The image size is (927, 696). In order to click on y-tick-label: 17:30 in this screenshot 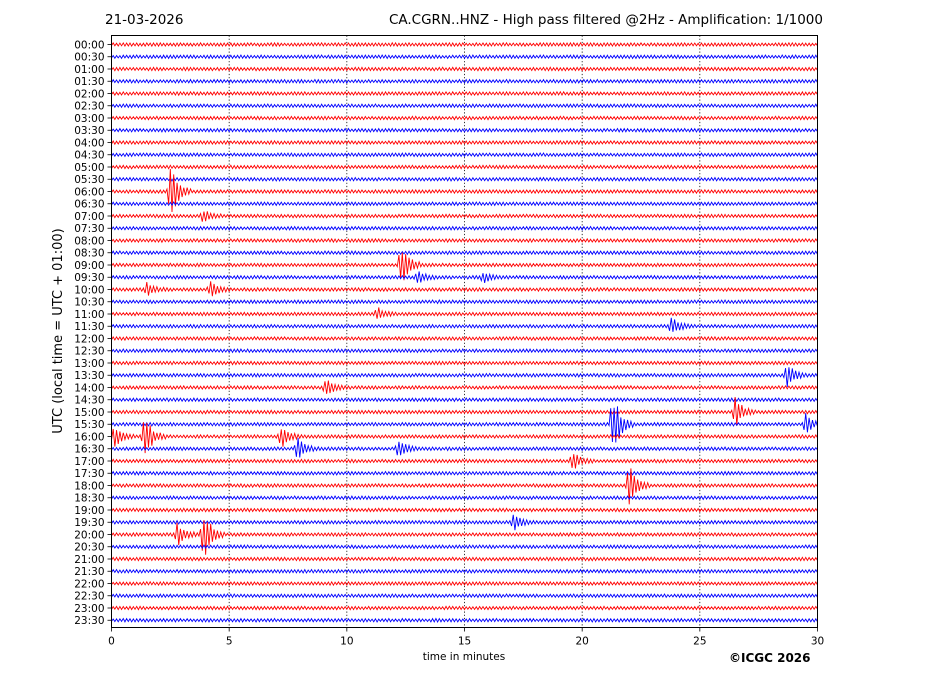, I will do `click(89, 474)`.